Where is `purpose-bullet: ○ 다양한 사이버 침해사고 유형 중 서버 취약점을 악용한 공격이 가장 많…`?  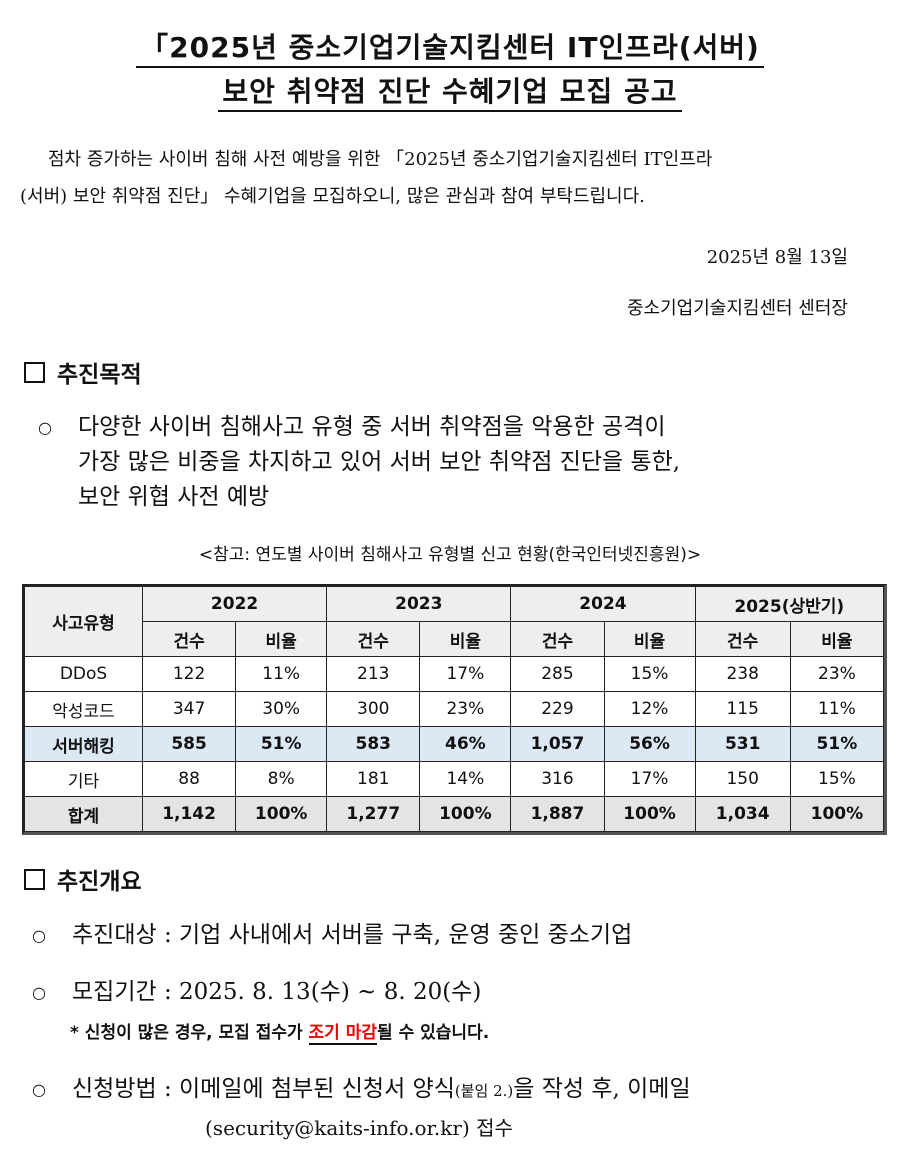
purpose-bullet: ○ 다양한 사이버 침해사고 유형 중 서버 취약점을 악용한 공격이 가장 많… is located at coordinates (458, 462).